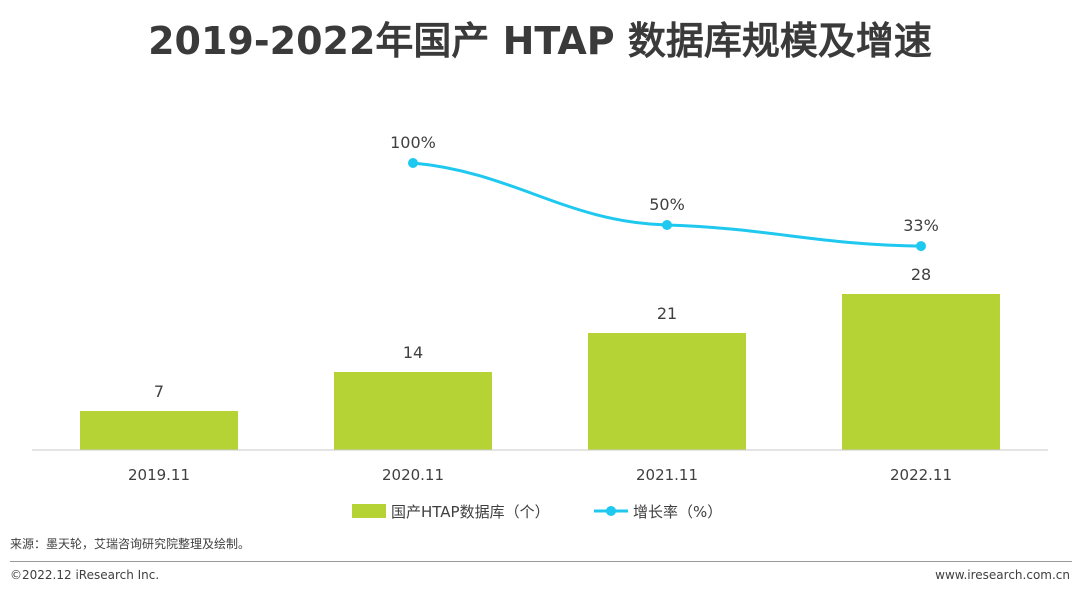 The height and width of the screenshot is (596, 1080). What do you see at coordinates (921, 372) in the screenshot?
I see `bar-2022.11` at bounding box center [921, 372].